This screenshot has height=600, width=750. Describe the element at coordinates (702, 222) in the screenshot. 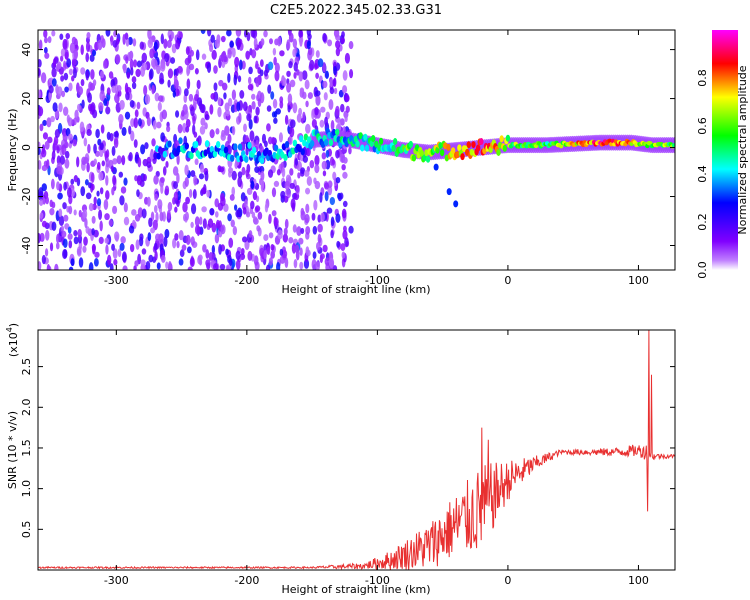

I see `colorbar-tick-label: 0.2` at that location.